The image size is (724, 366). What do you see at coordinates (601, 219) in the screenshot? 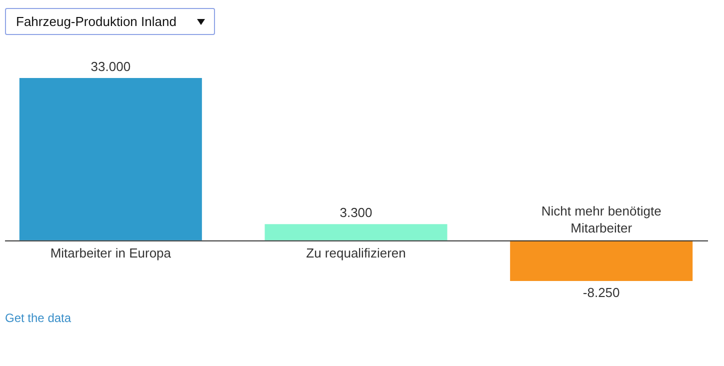
I see `x-tick-label: Nicht mehr benötigte Mitarbeiter` at bounding box center [601, 219].